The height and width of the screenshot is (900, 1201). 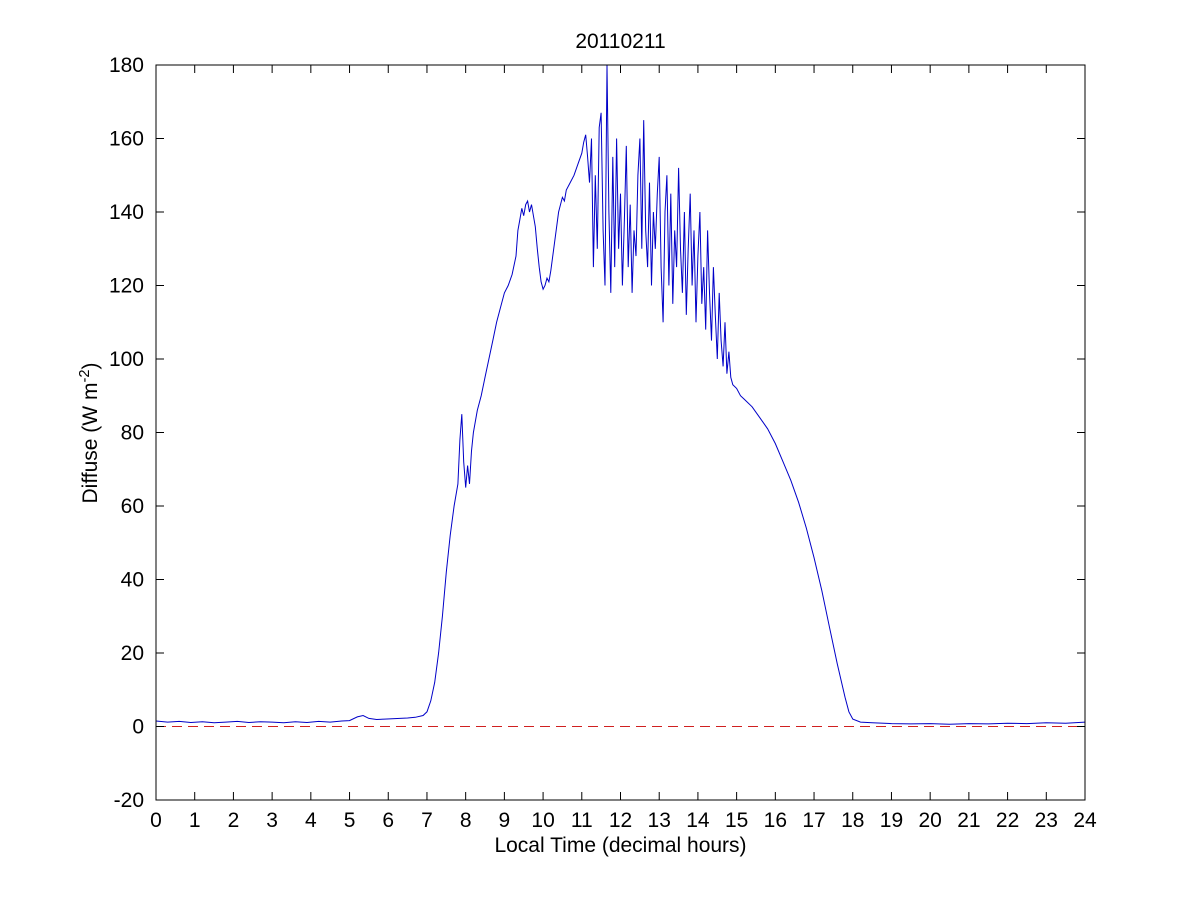 What do you see at coordinates (132, 580) in the screenshot?
I see `y-tick-label: 40` at bounding box center [132, 580].